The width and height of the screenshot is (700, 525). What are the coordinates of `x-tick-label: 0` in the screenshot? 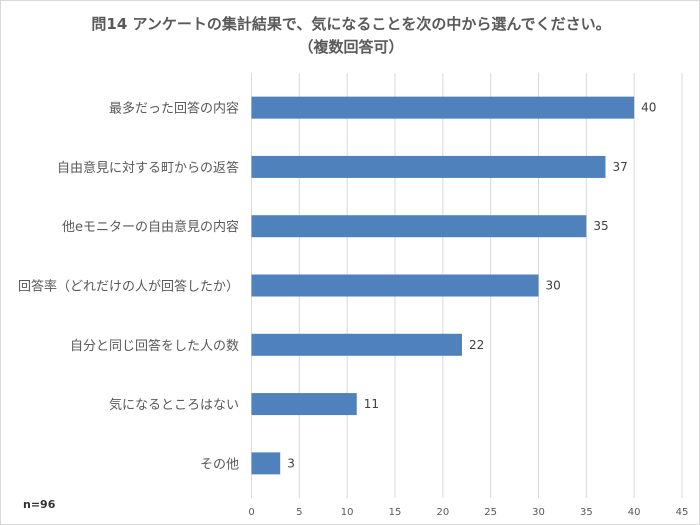 It's located at (251, 512).